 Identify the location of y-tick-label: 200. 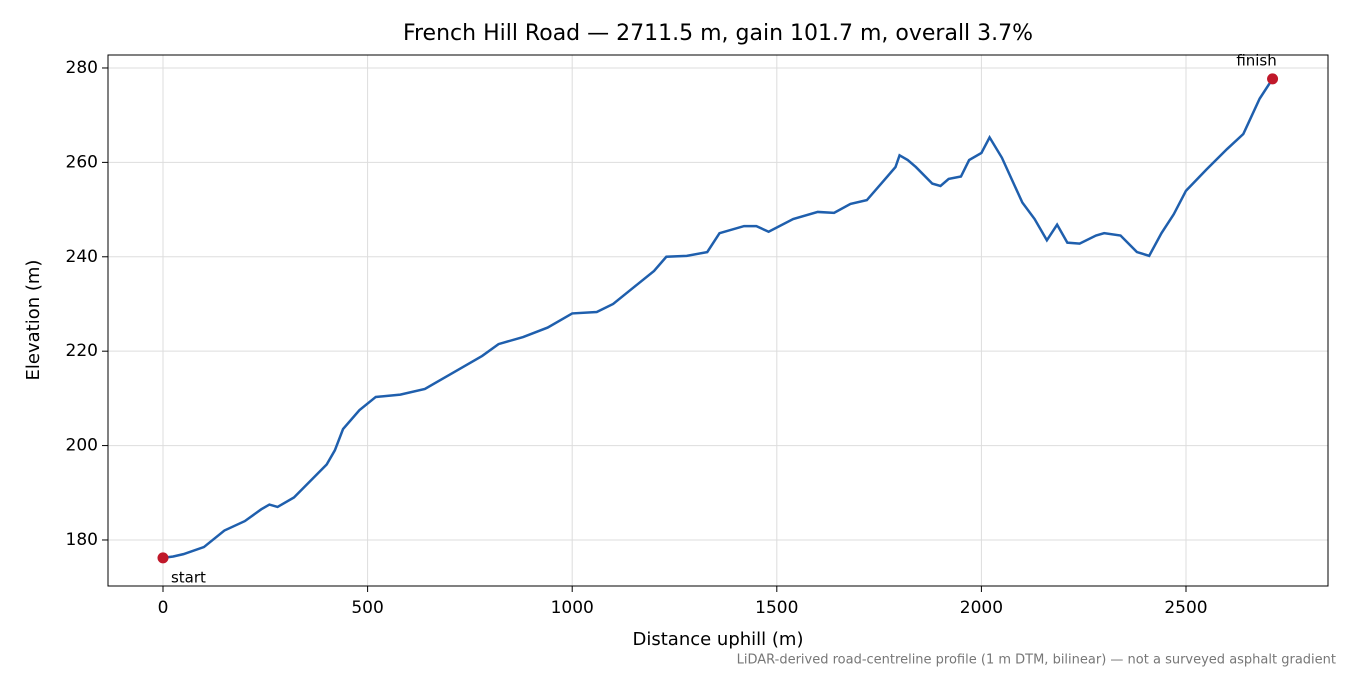
(82, 446).